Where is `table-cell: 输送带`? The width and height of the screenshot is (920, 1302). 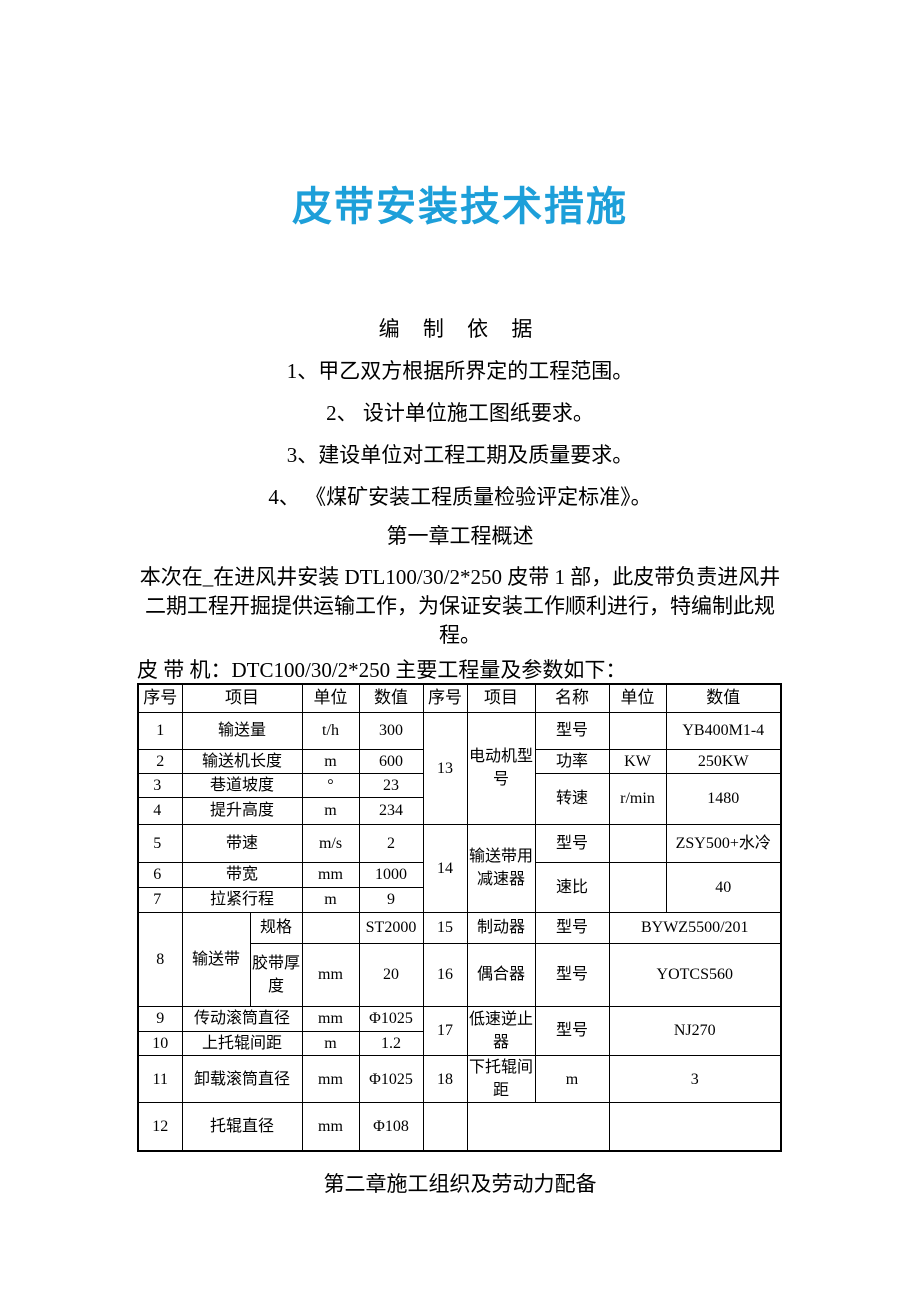 table-cell: 输送带 is located at coordinates (216, 959).